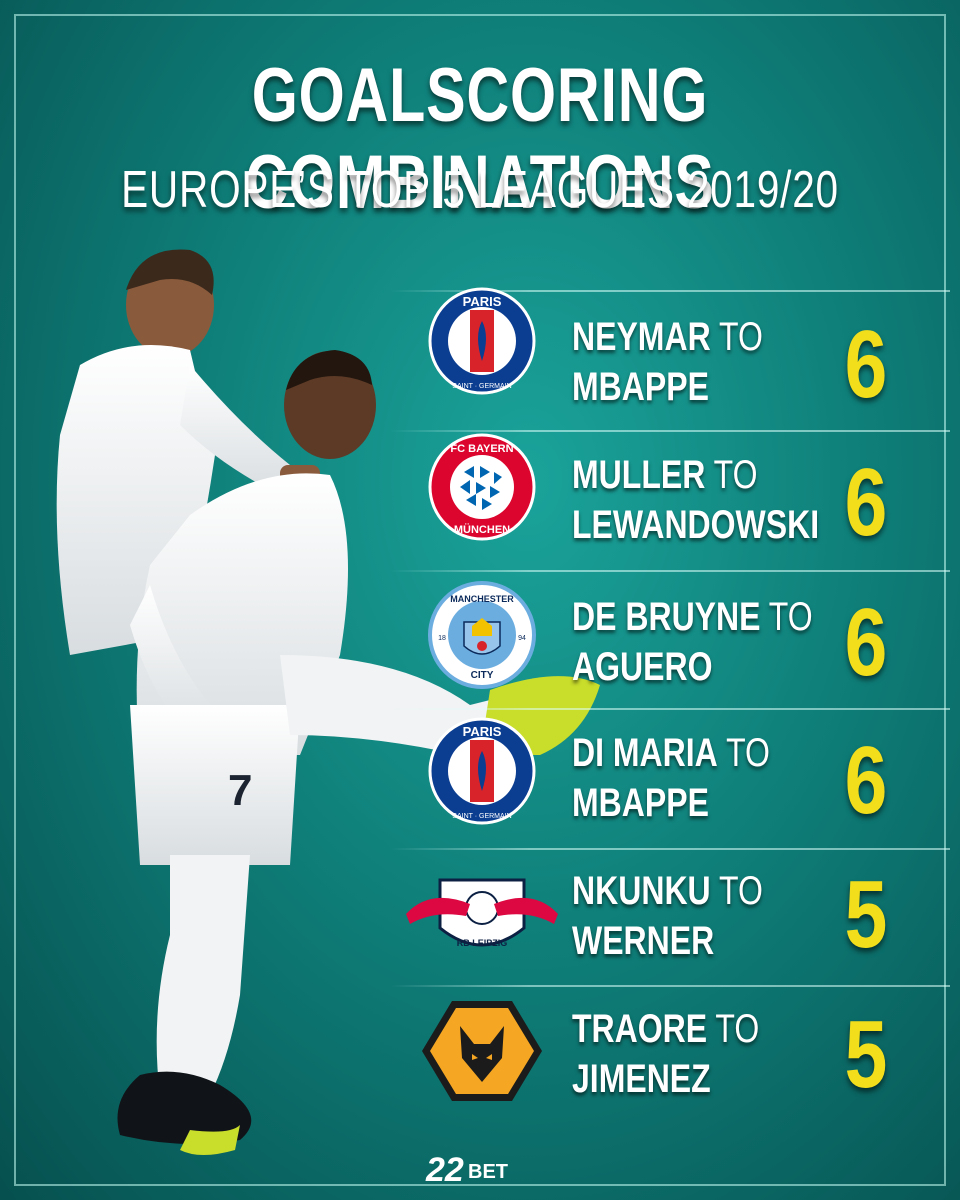  I want to click on 22bet-logo: 22 BET, so click(466, 1169).